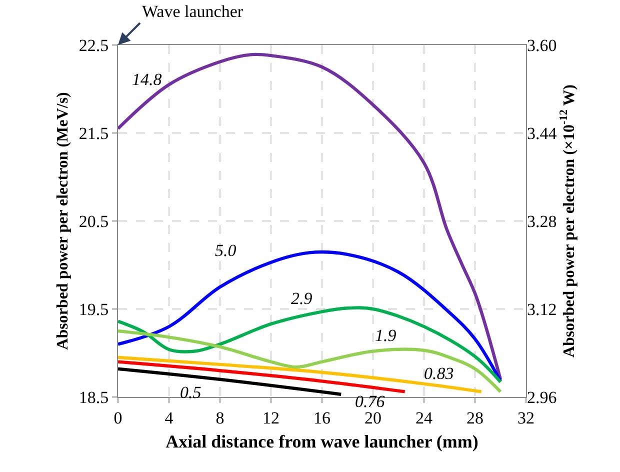 The height and width of the screenshot is (472, 620). What do you see at coordinates (169, 418) in the screenshot?
I see `x-tick-label: 4` at bounding box center [169, 418].